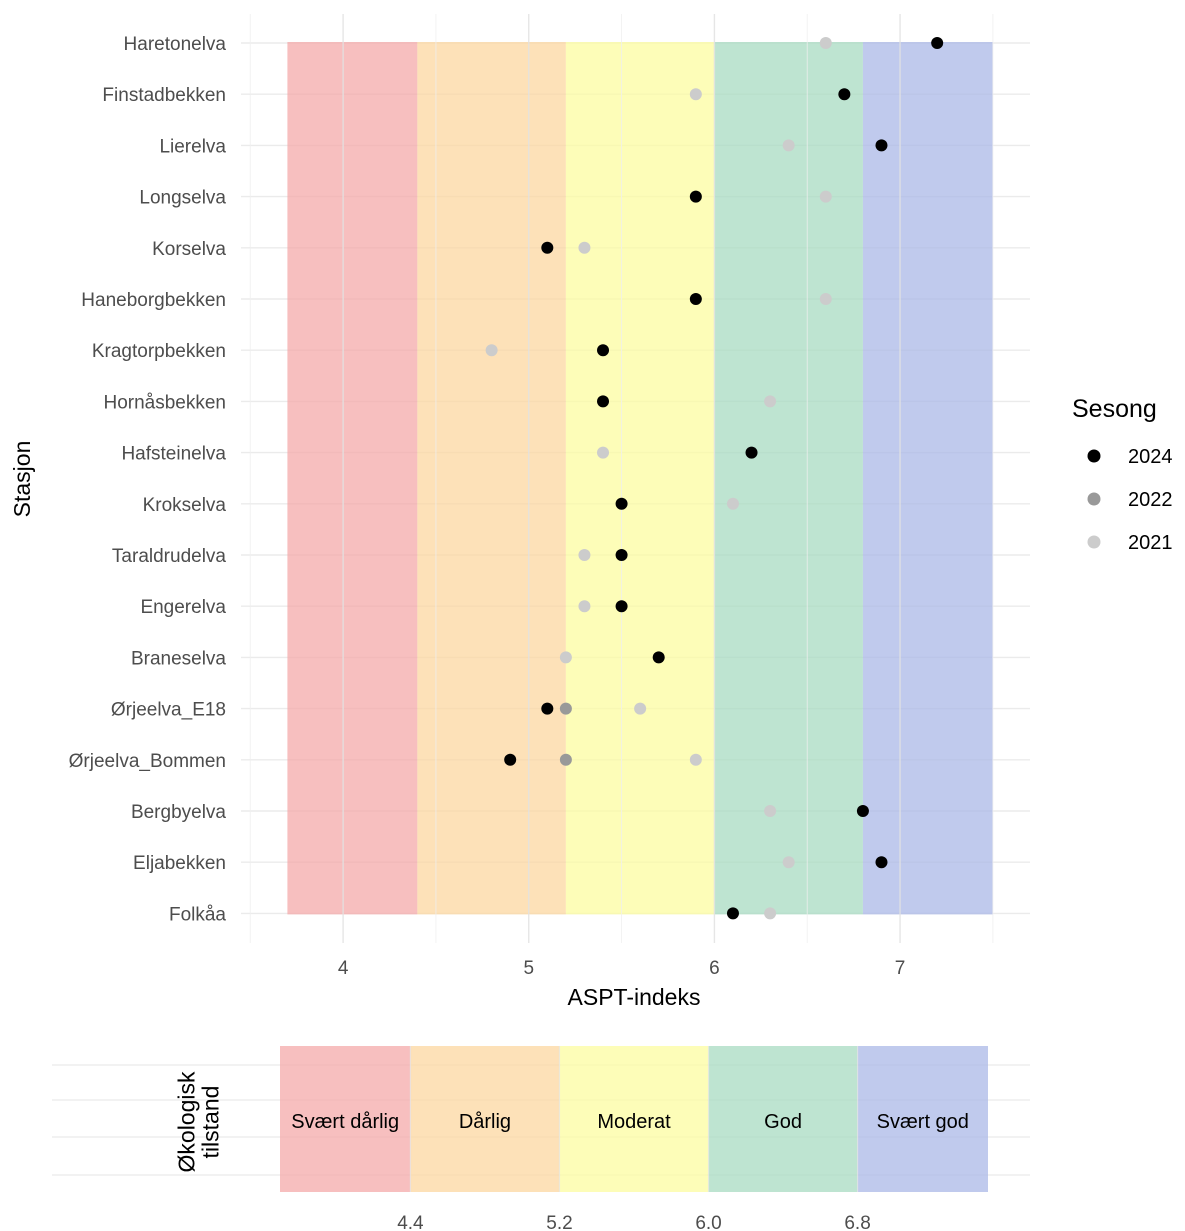 This screenshot has height=1231, width=1185. Describe the element at coordinates (622, 968) in the screenshot. I see `x-tick-labels: 4 5 6 7` at that location.